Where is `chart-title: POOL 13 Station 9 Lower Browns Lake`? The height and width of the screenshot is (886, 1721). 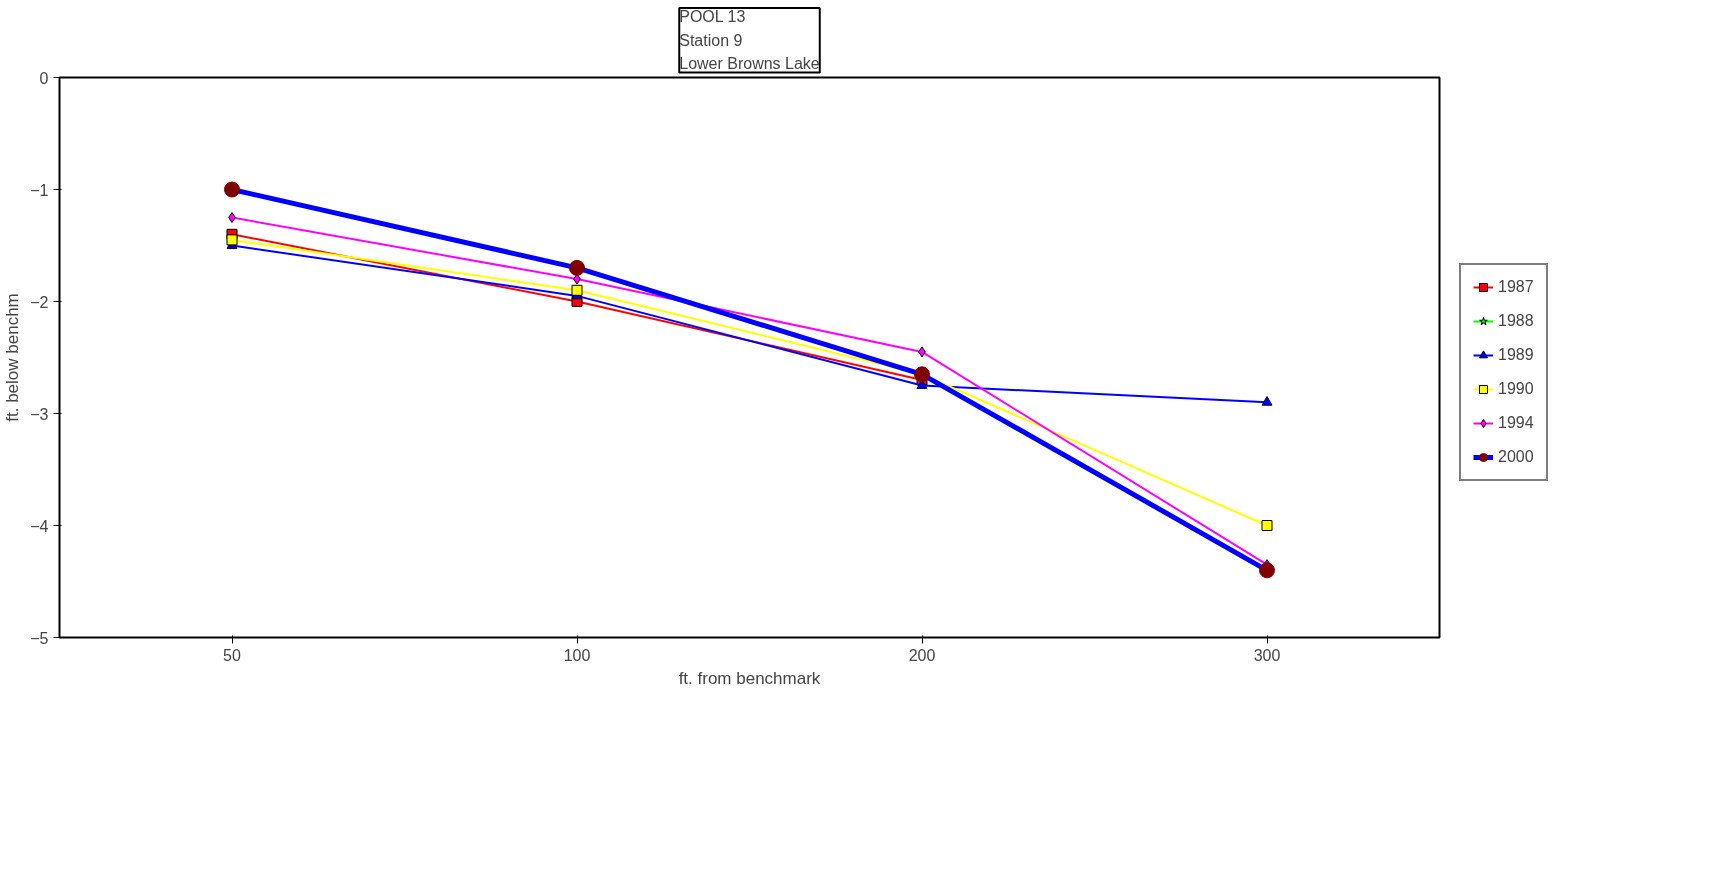
chart-title: POOL 13 Station 9 Lower Browns Lake is located at coordinates (749, 40).